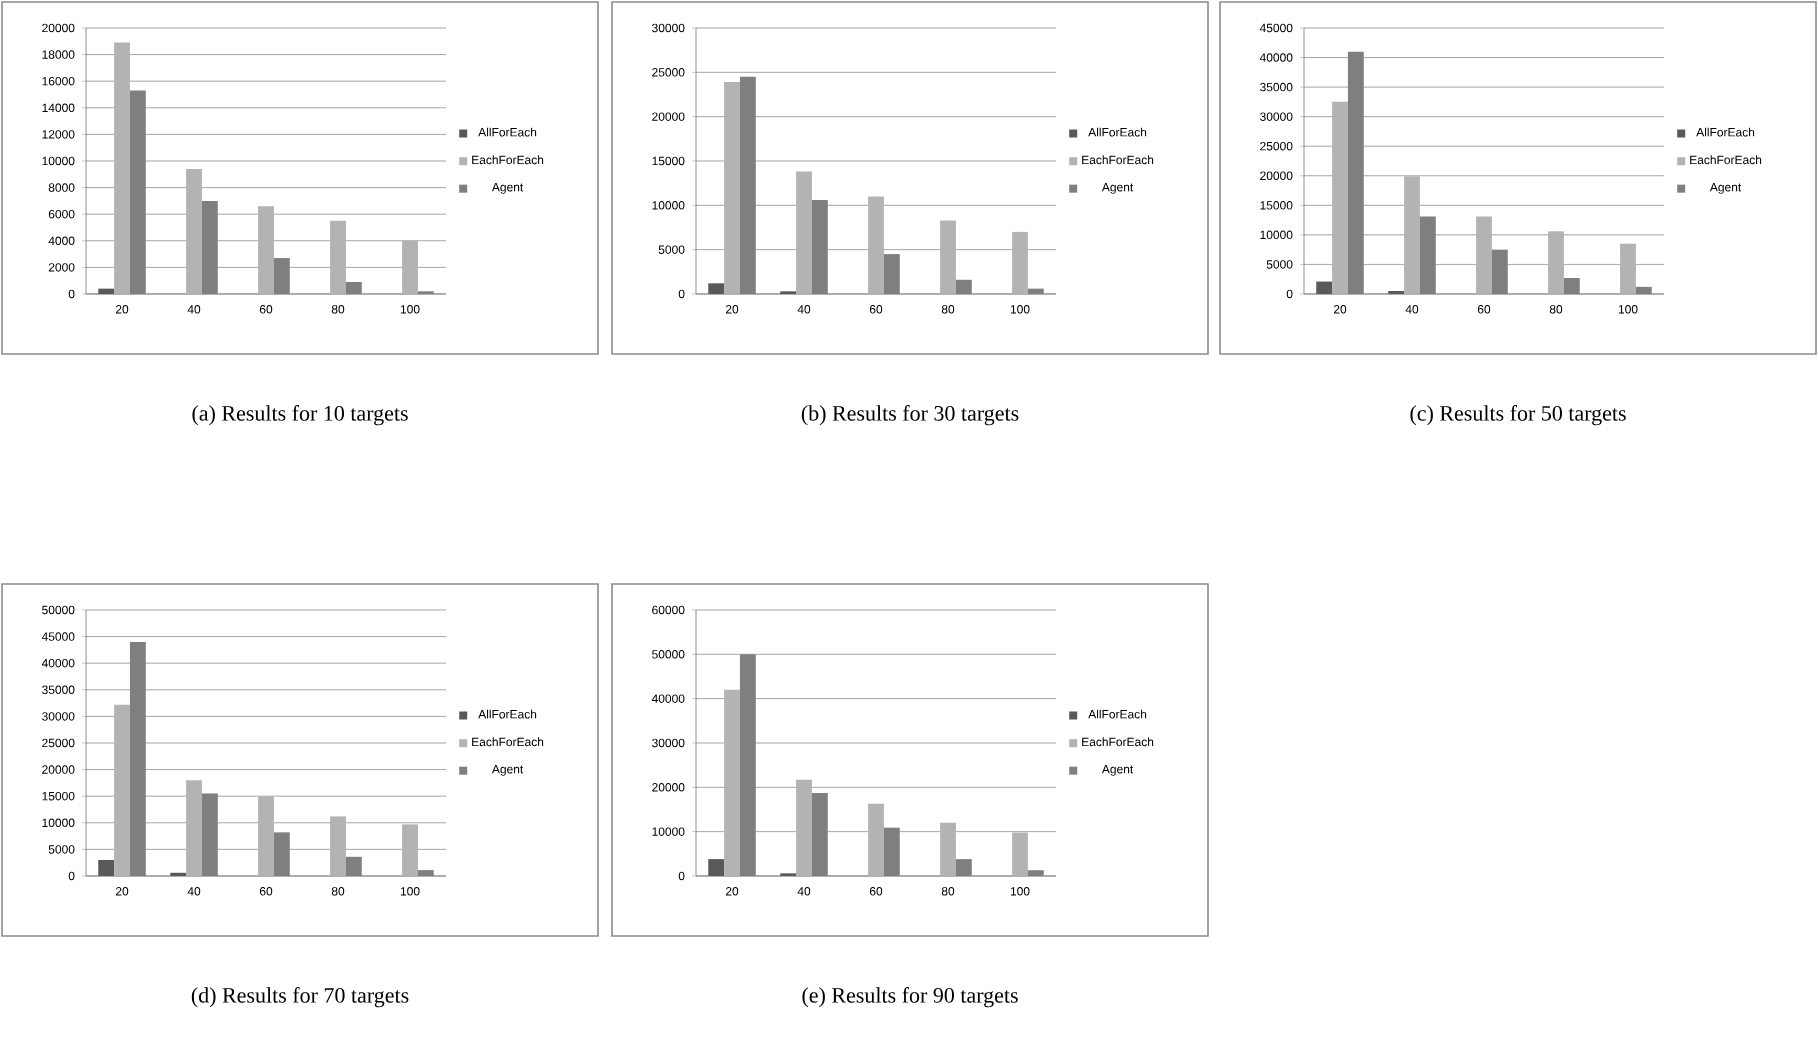  What do you see at coordinates (910, 997) in the screenshot?
I see `text: (e) Results for 90 targets` at bounding box center [910, 997].